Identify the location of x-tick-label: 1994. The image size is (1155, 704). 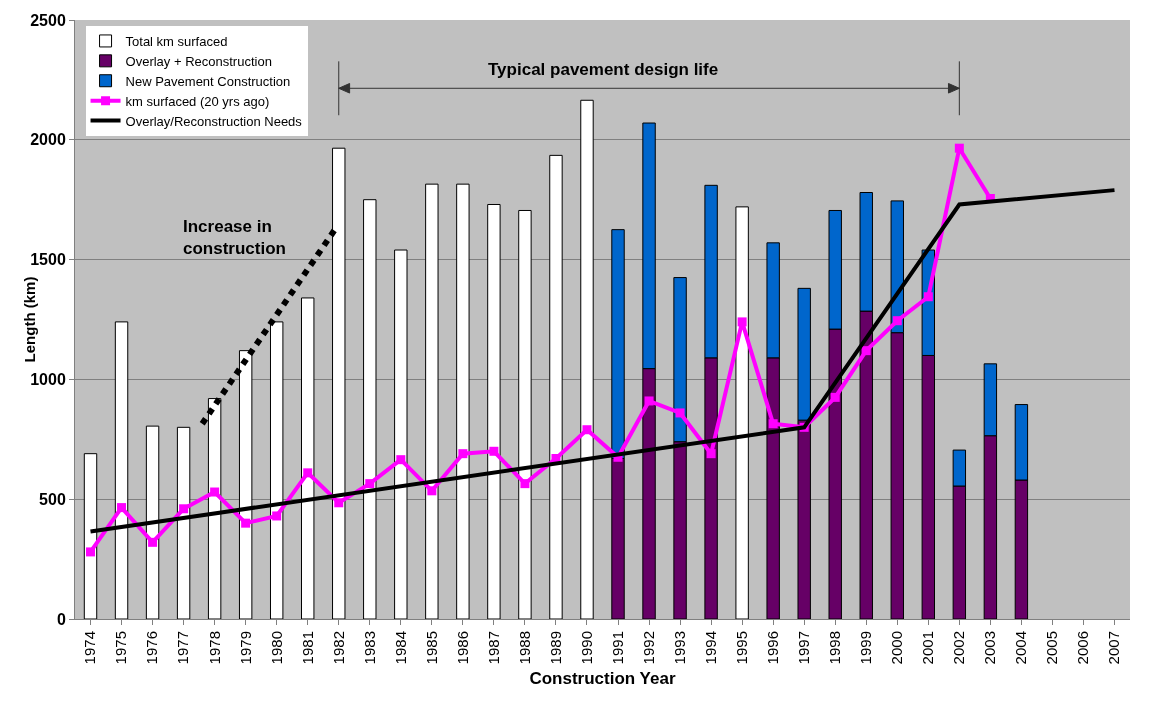
(710, 648).